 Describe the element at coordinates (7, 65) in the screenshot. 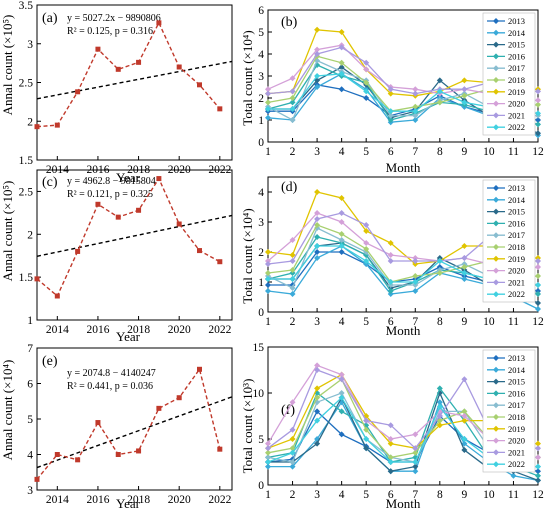

I see `panel-a-ylabel: Annal count (×10⁵)` at that location.